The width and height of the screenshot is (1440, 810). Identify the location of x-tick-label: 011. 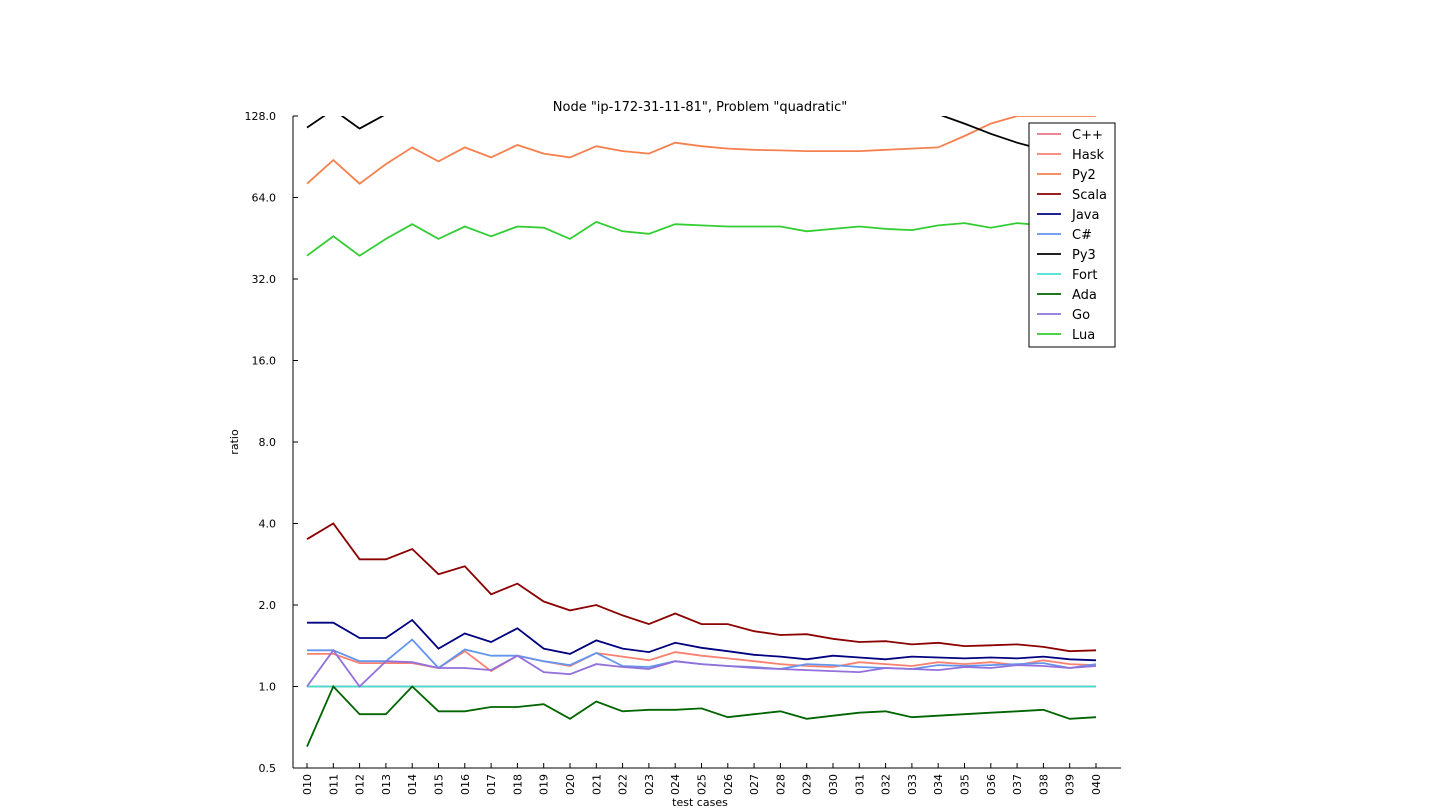
(333, 784).